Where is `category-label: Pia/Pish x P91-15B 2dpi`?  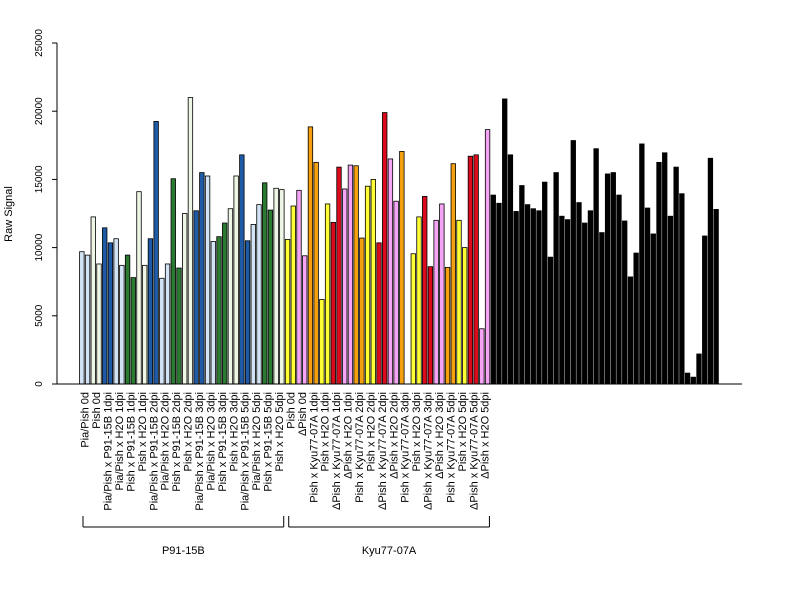
category-label: Pia/Pish x P91-15B 2dpi is located at coordinates (154, 451).